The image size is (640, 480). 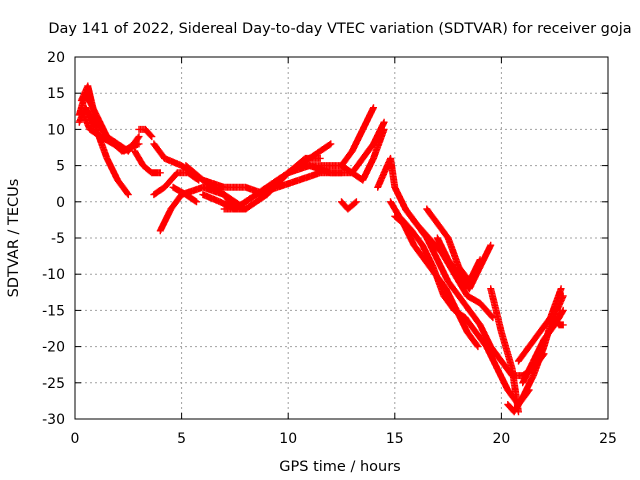 What do you see at coordinates (56, 94) in the screenshot?
I see `y-tick-label: 15` at bounding box center [56, 94].